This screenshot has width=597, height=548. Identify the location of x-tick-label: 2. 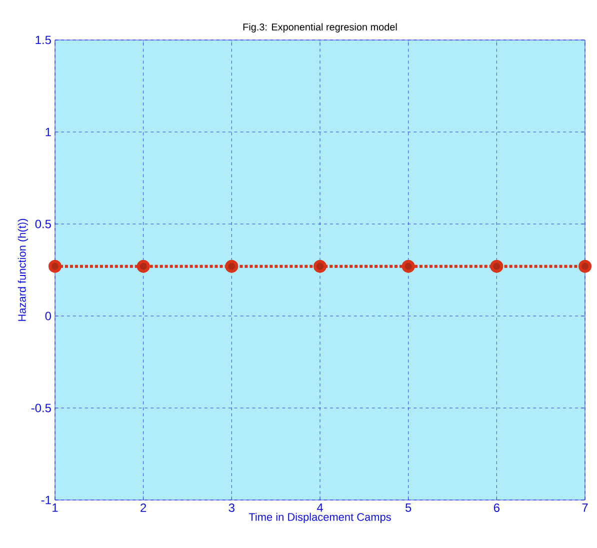
(143, 508).